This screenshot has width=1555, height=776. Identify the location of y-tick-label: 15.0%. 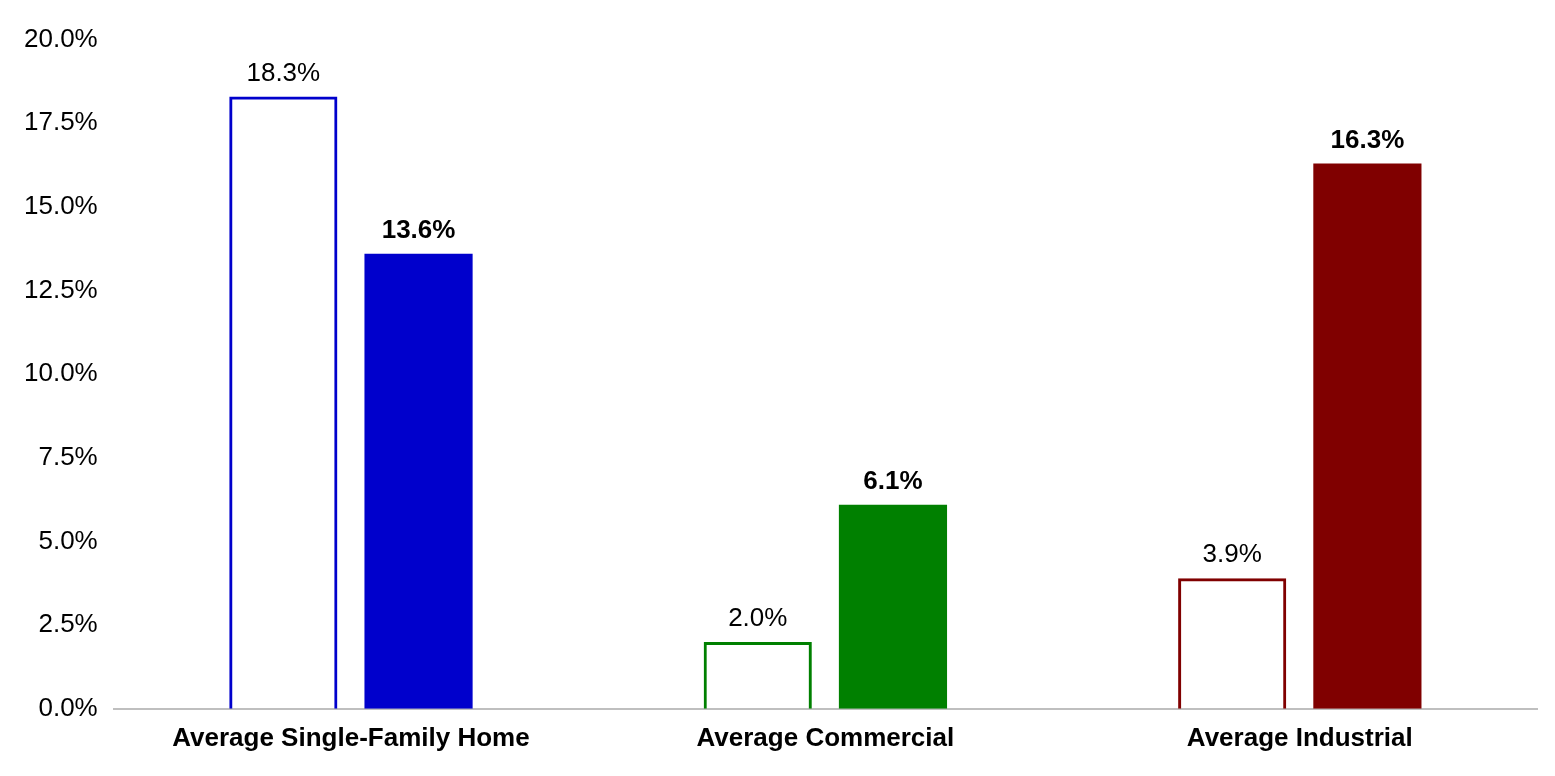
(60, 205).